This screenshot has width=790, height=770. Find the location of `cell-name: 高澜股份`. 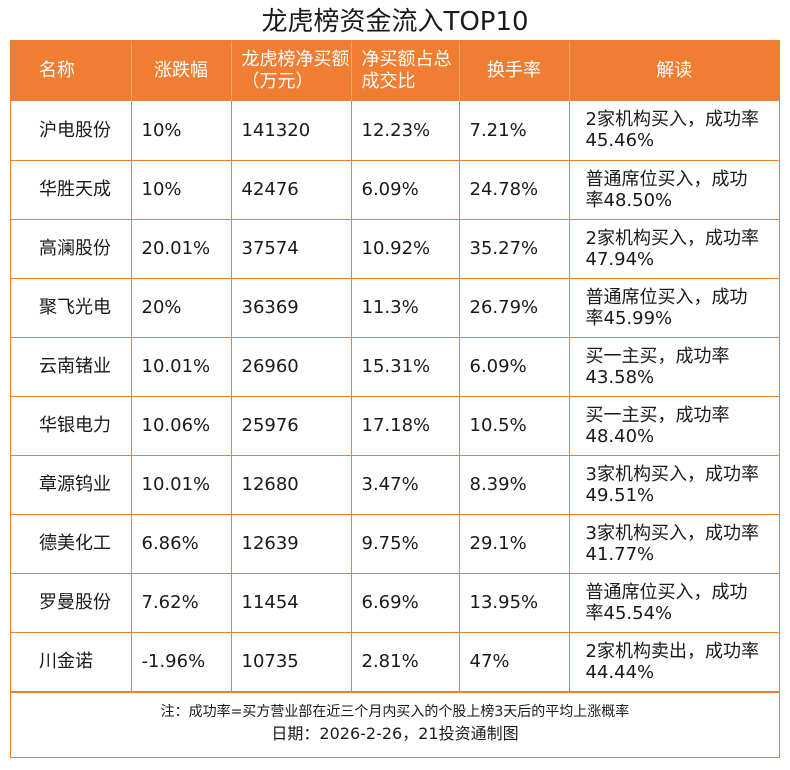

cell-name: 高澜股份 is located at coordinates (71, 249).